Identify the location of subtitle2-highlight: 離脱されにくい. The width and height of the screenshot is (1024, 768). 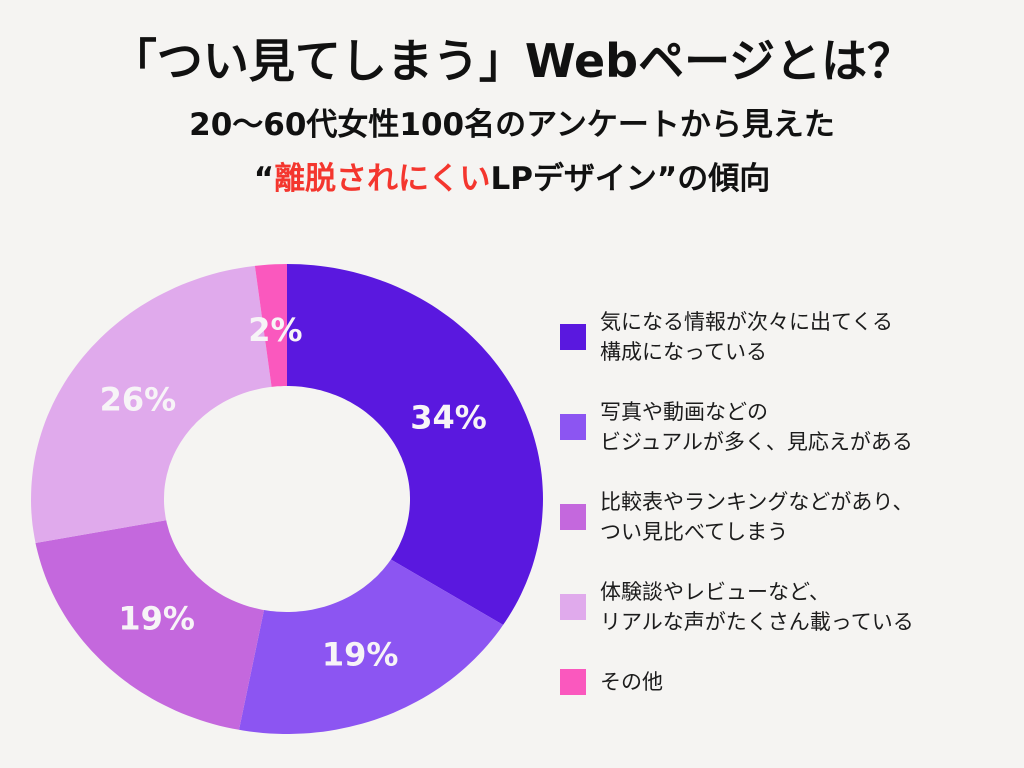
(382, 179).